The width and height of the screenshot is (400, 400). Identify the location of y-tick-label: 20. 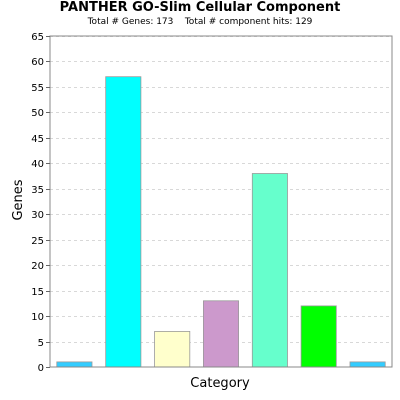
(37, 266).